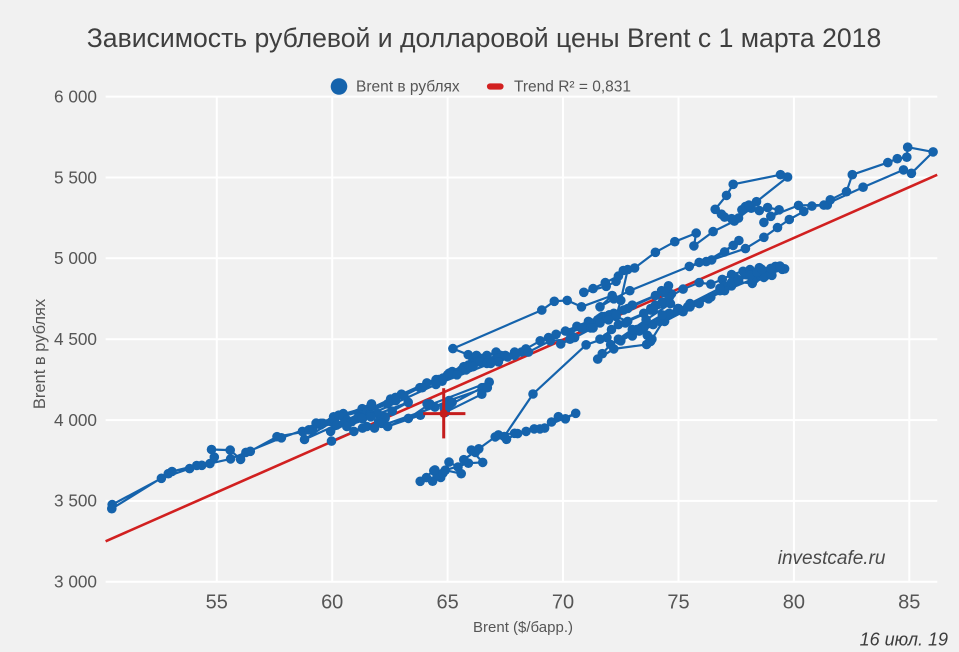 This screenshot has height=652, width=959. I want to click on svg-text: investcafe.ru, so click(832, 558).